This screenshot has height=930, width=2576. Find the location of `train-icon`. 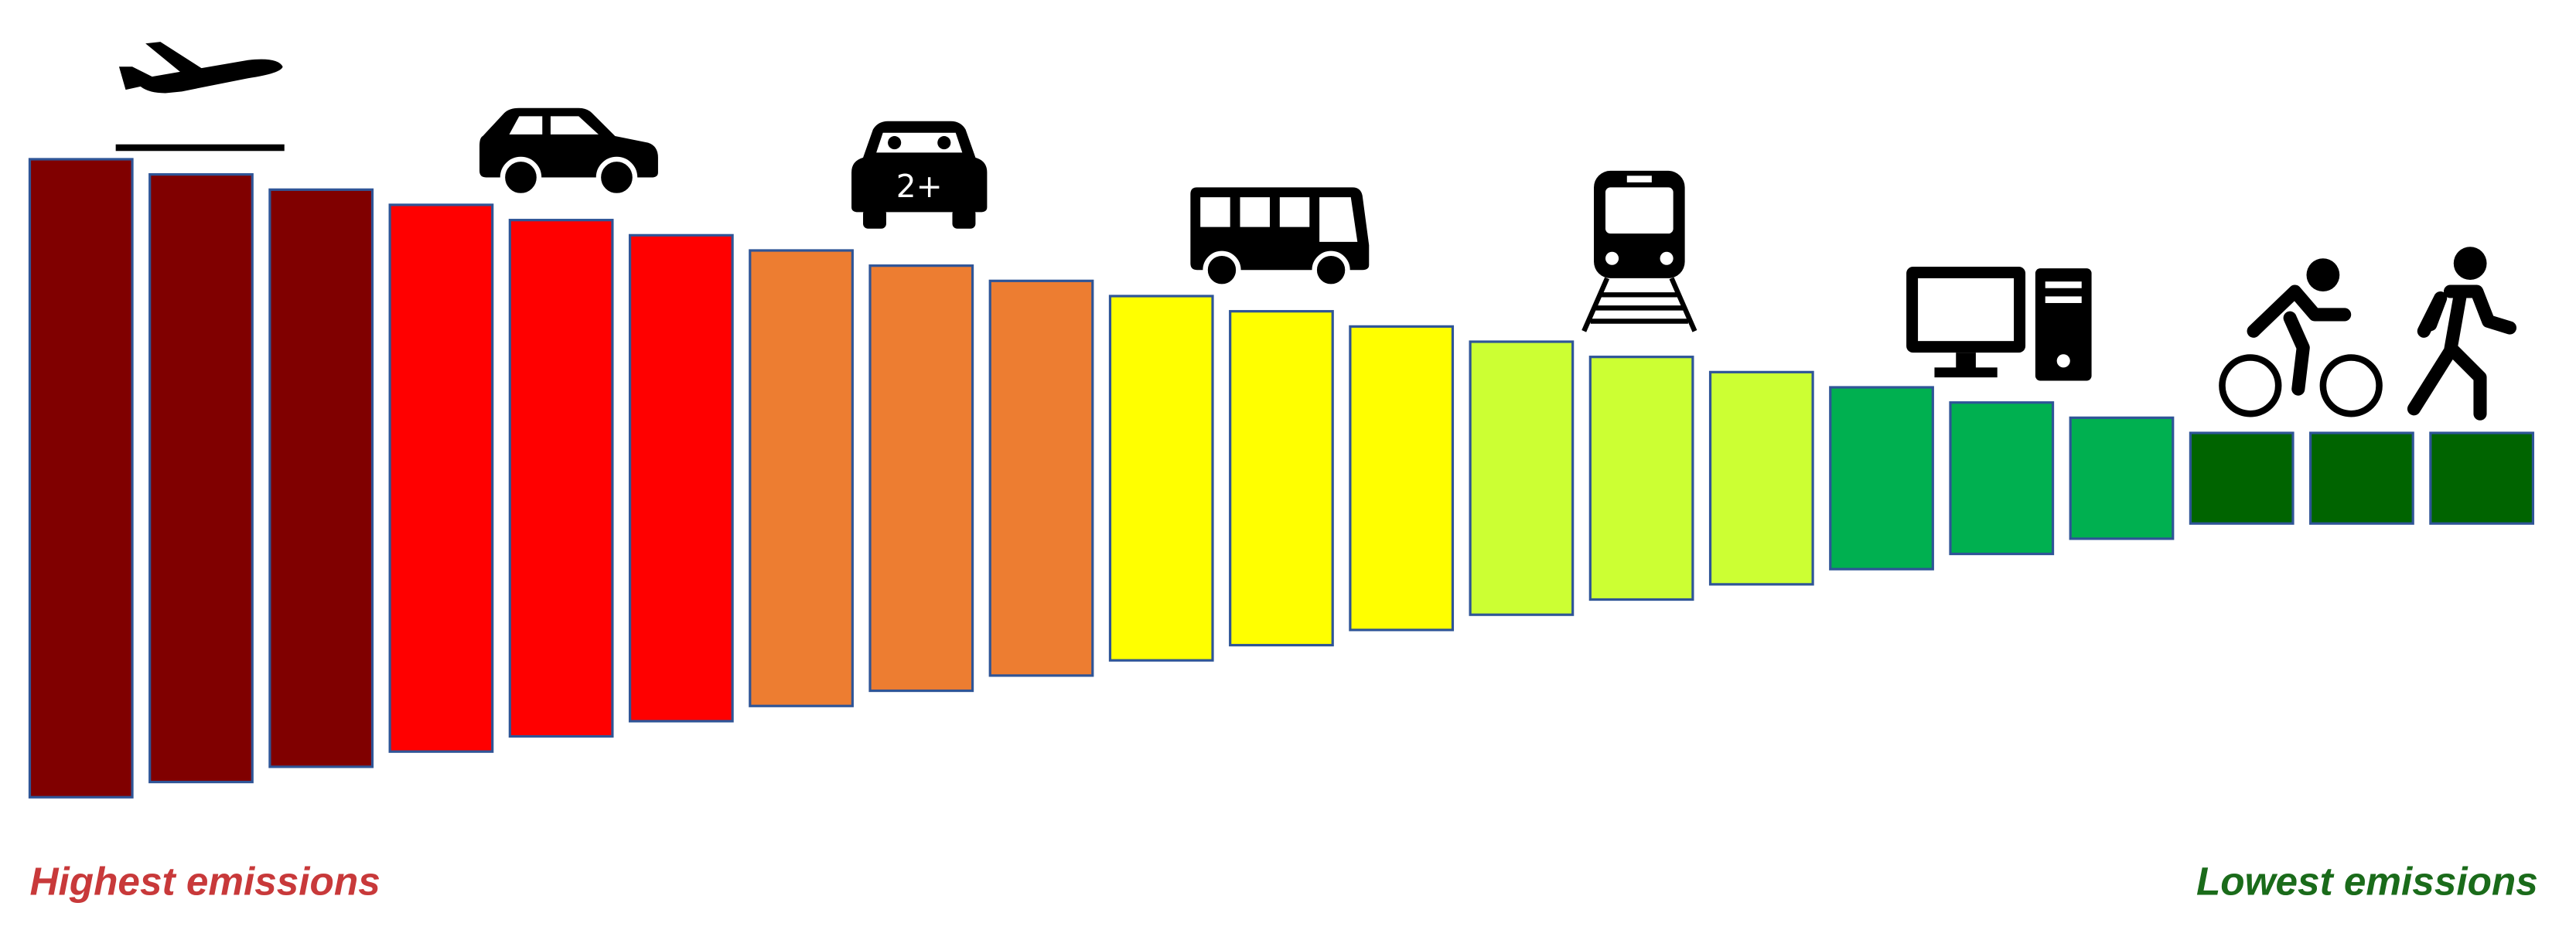

train-icon is located at coordinates (1639, 251).